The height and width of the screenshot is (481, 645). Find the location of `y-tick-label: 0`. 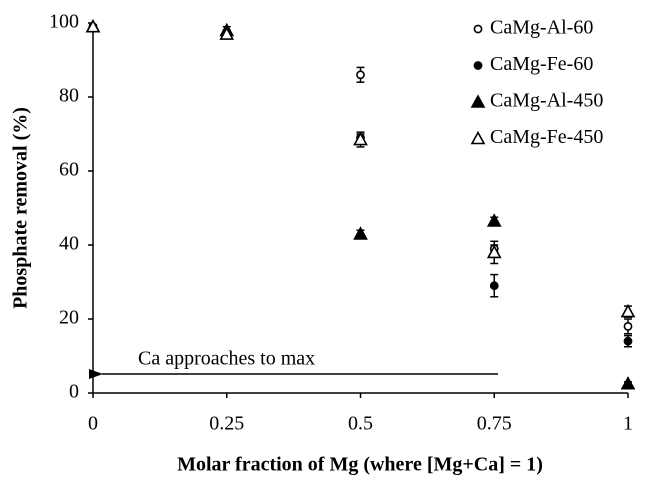

y-tick-label: 0 is located at coordinates (74, 392).